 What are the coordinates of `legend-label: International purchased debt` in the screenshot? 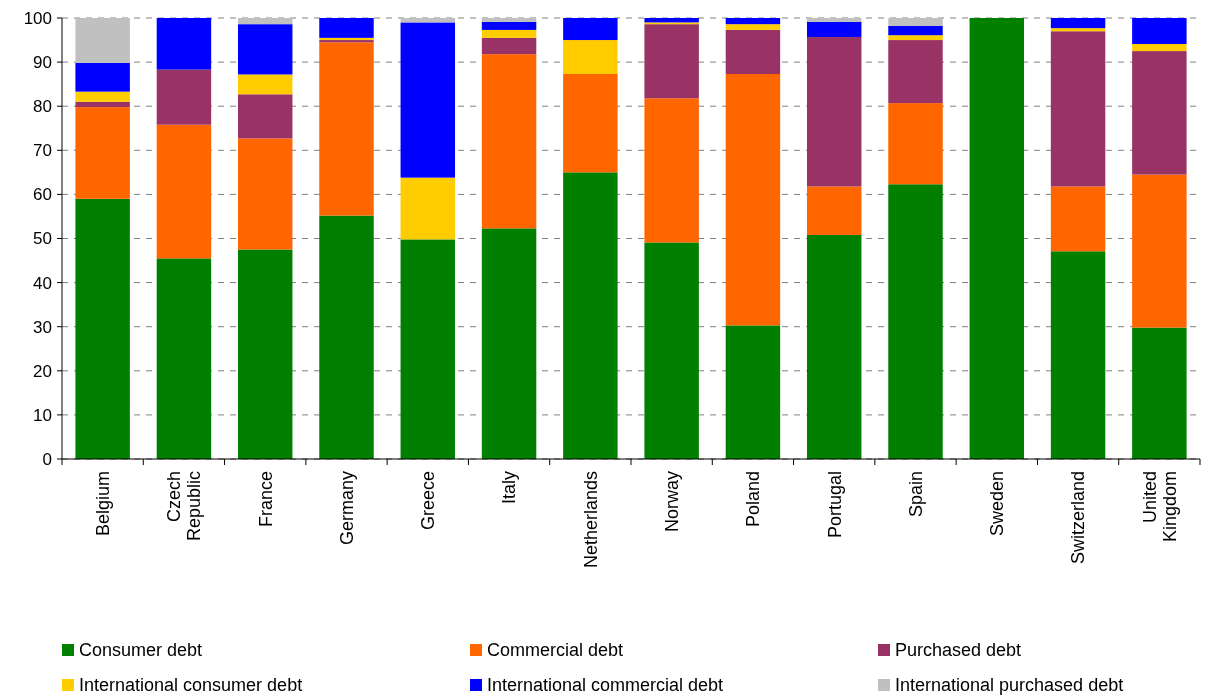 It's located at (1009, 685).